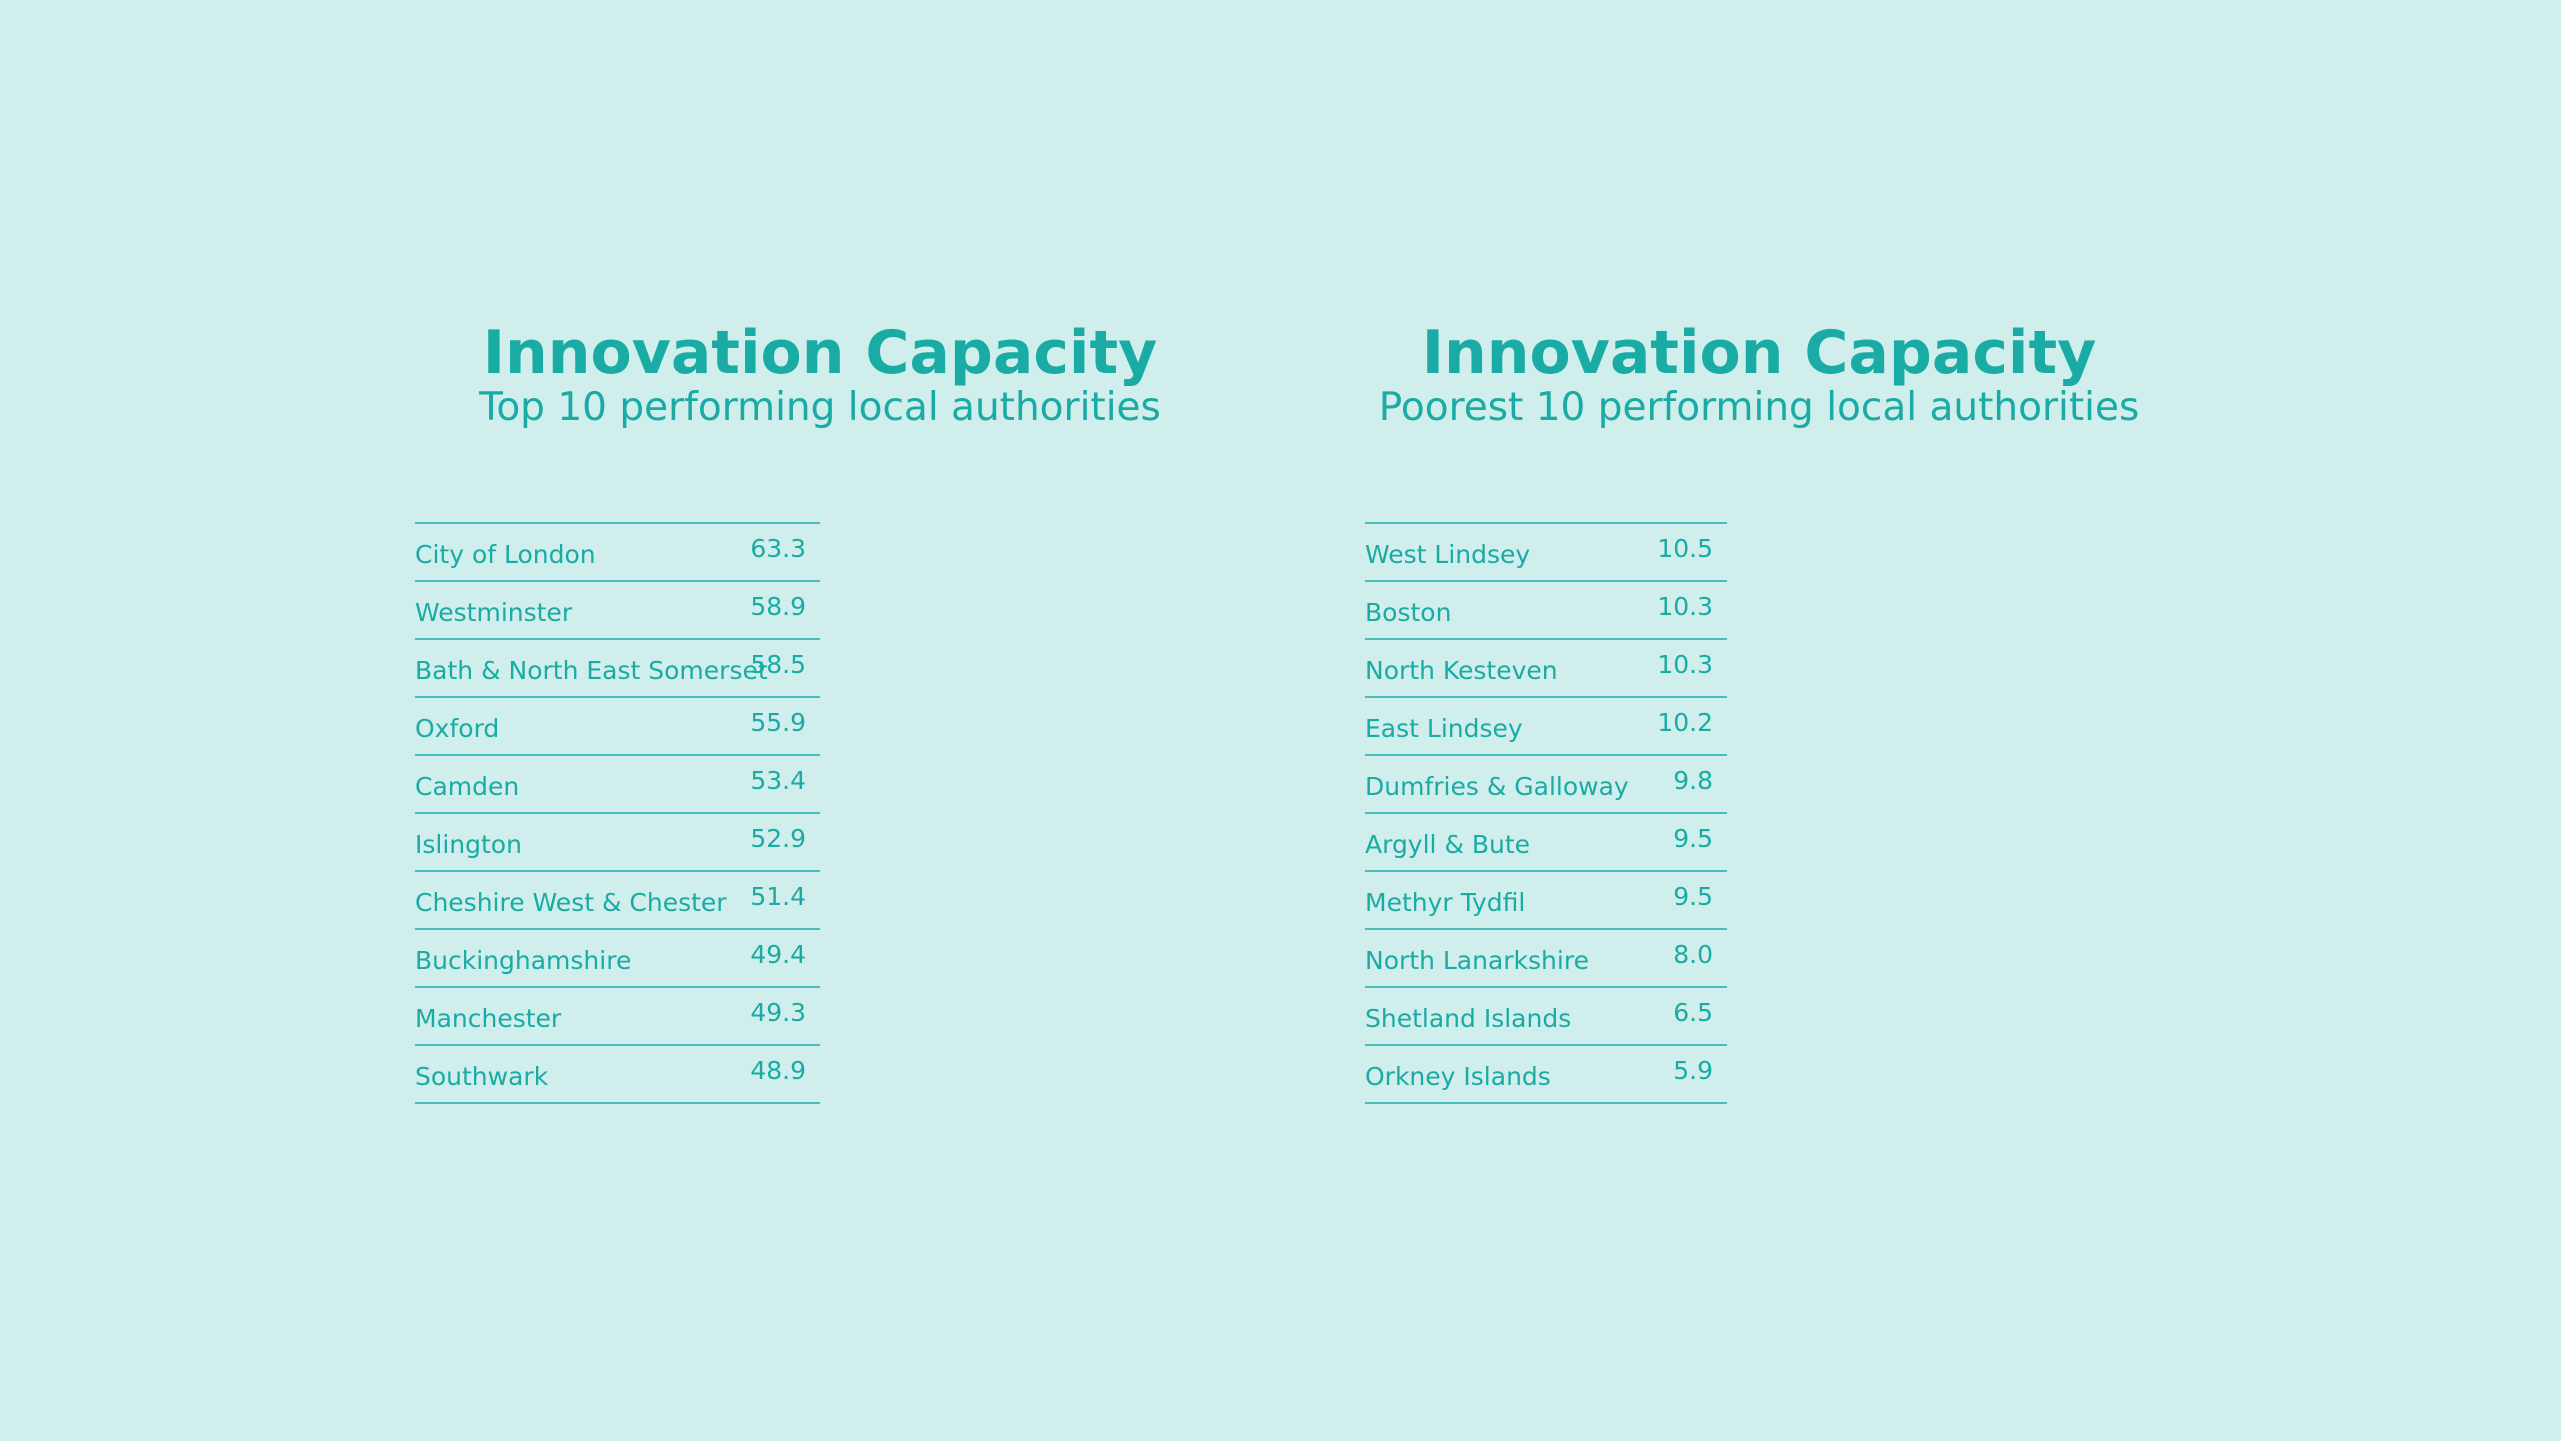 The height and width of the screenshot is (1441, 2561). Describe the element at coordinates (1546, 553) in the screenshot. I see `table-row: West Lindsey 10.5` at that location.